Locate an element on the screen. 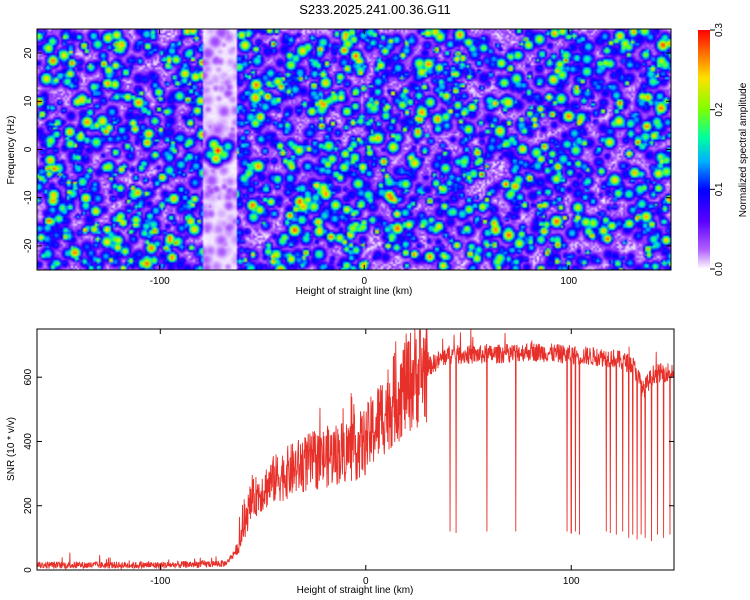  snr-y-tick-label: 600 is located at coordinates (28, 376).